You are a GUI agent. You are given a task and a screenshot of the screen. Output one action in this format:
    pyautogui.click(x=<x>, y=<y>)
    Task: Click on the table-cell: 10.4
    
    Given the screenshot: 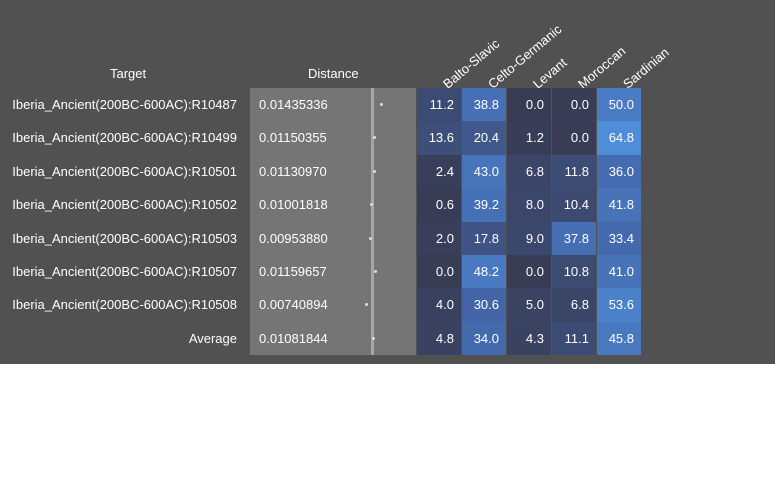 What is the action you would take?
    pyautogui.click(x=574, y=205)
    